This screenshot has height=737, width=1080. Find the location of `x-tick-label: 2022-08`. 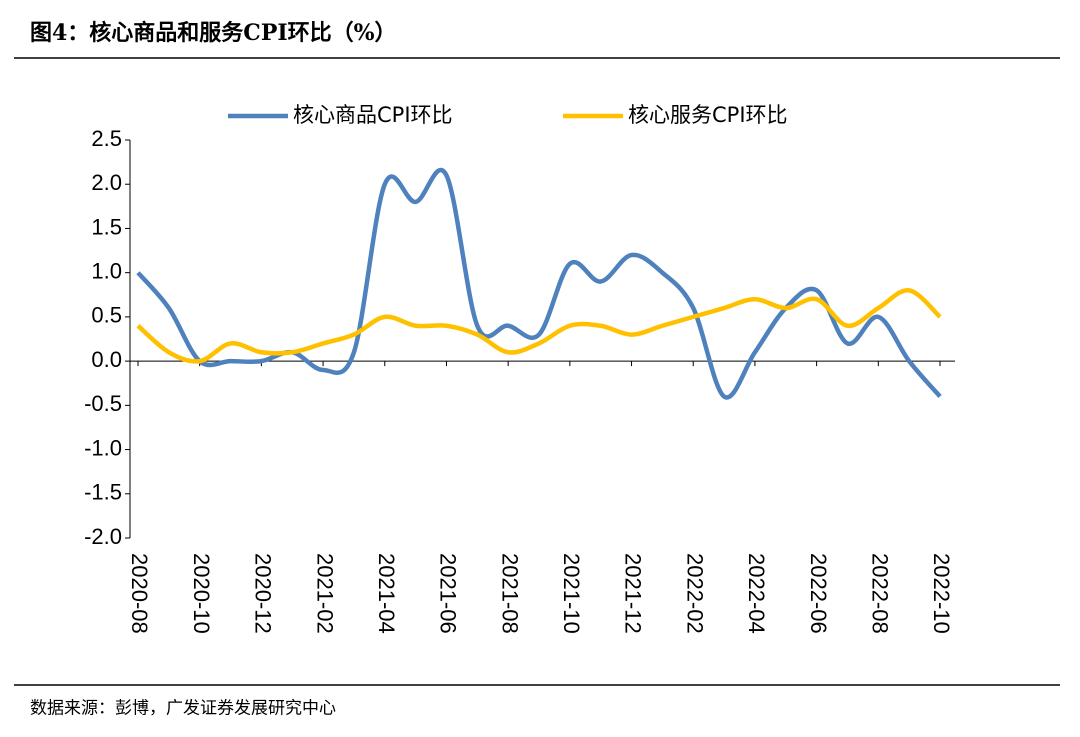

x-tick-label: 2022-08 is located at coordinates (879, 593).